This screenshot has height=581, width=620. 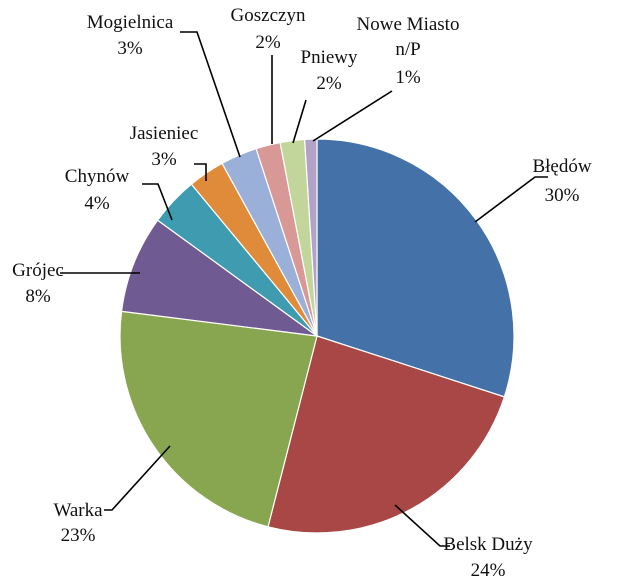 What do you see at coordinates (561, 166) in the screenshot?
I see `slice-label-1: Błędów` at bounding box center [561, 166].